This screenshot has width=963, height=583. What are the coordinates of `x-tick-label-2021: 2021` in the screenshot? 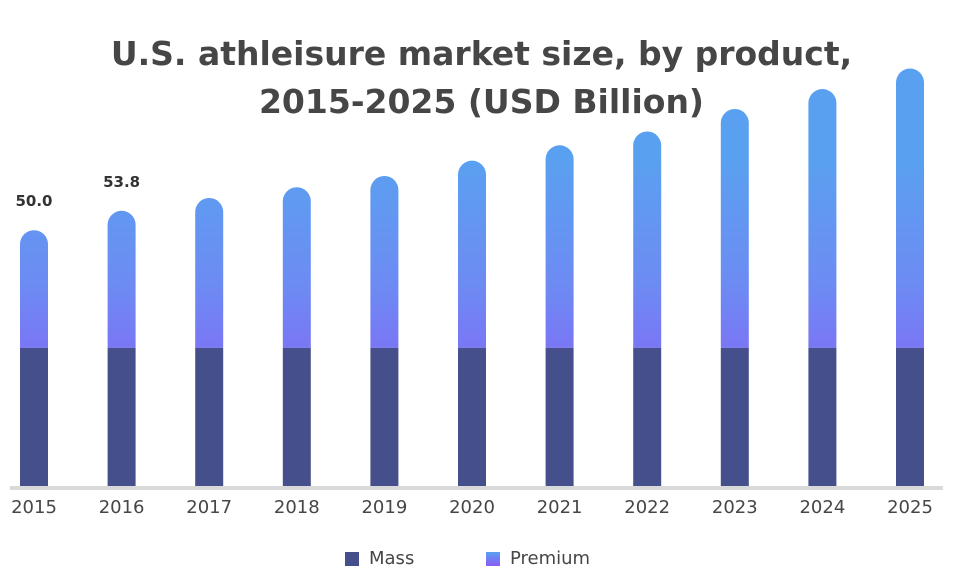 It's located at (560, 507).